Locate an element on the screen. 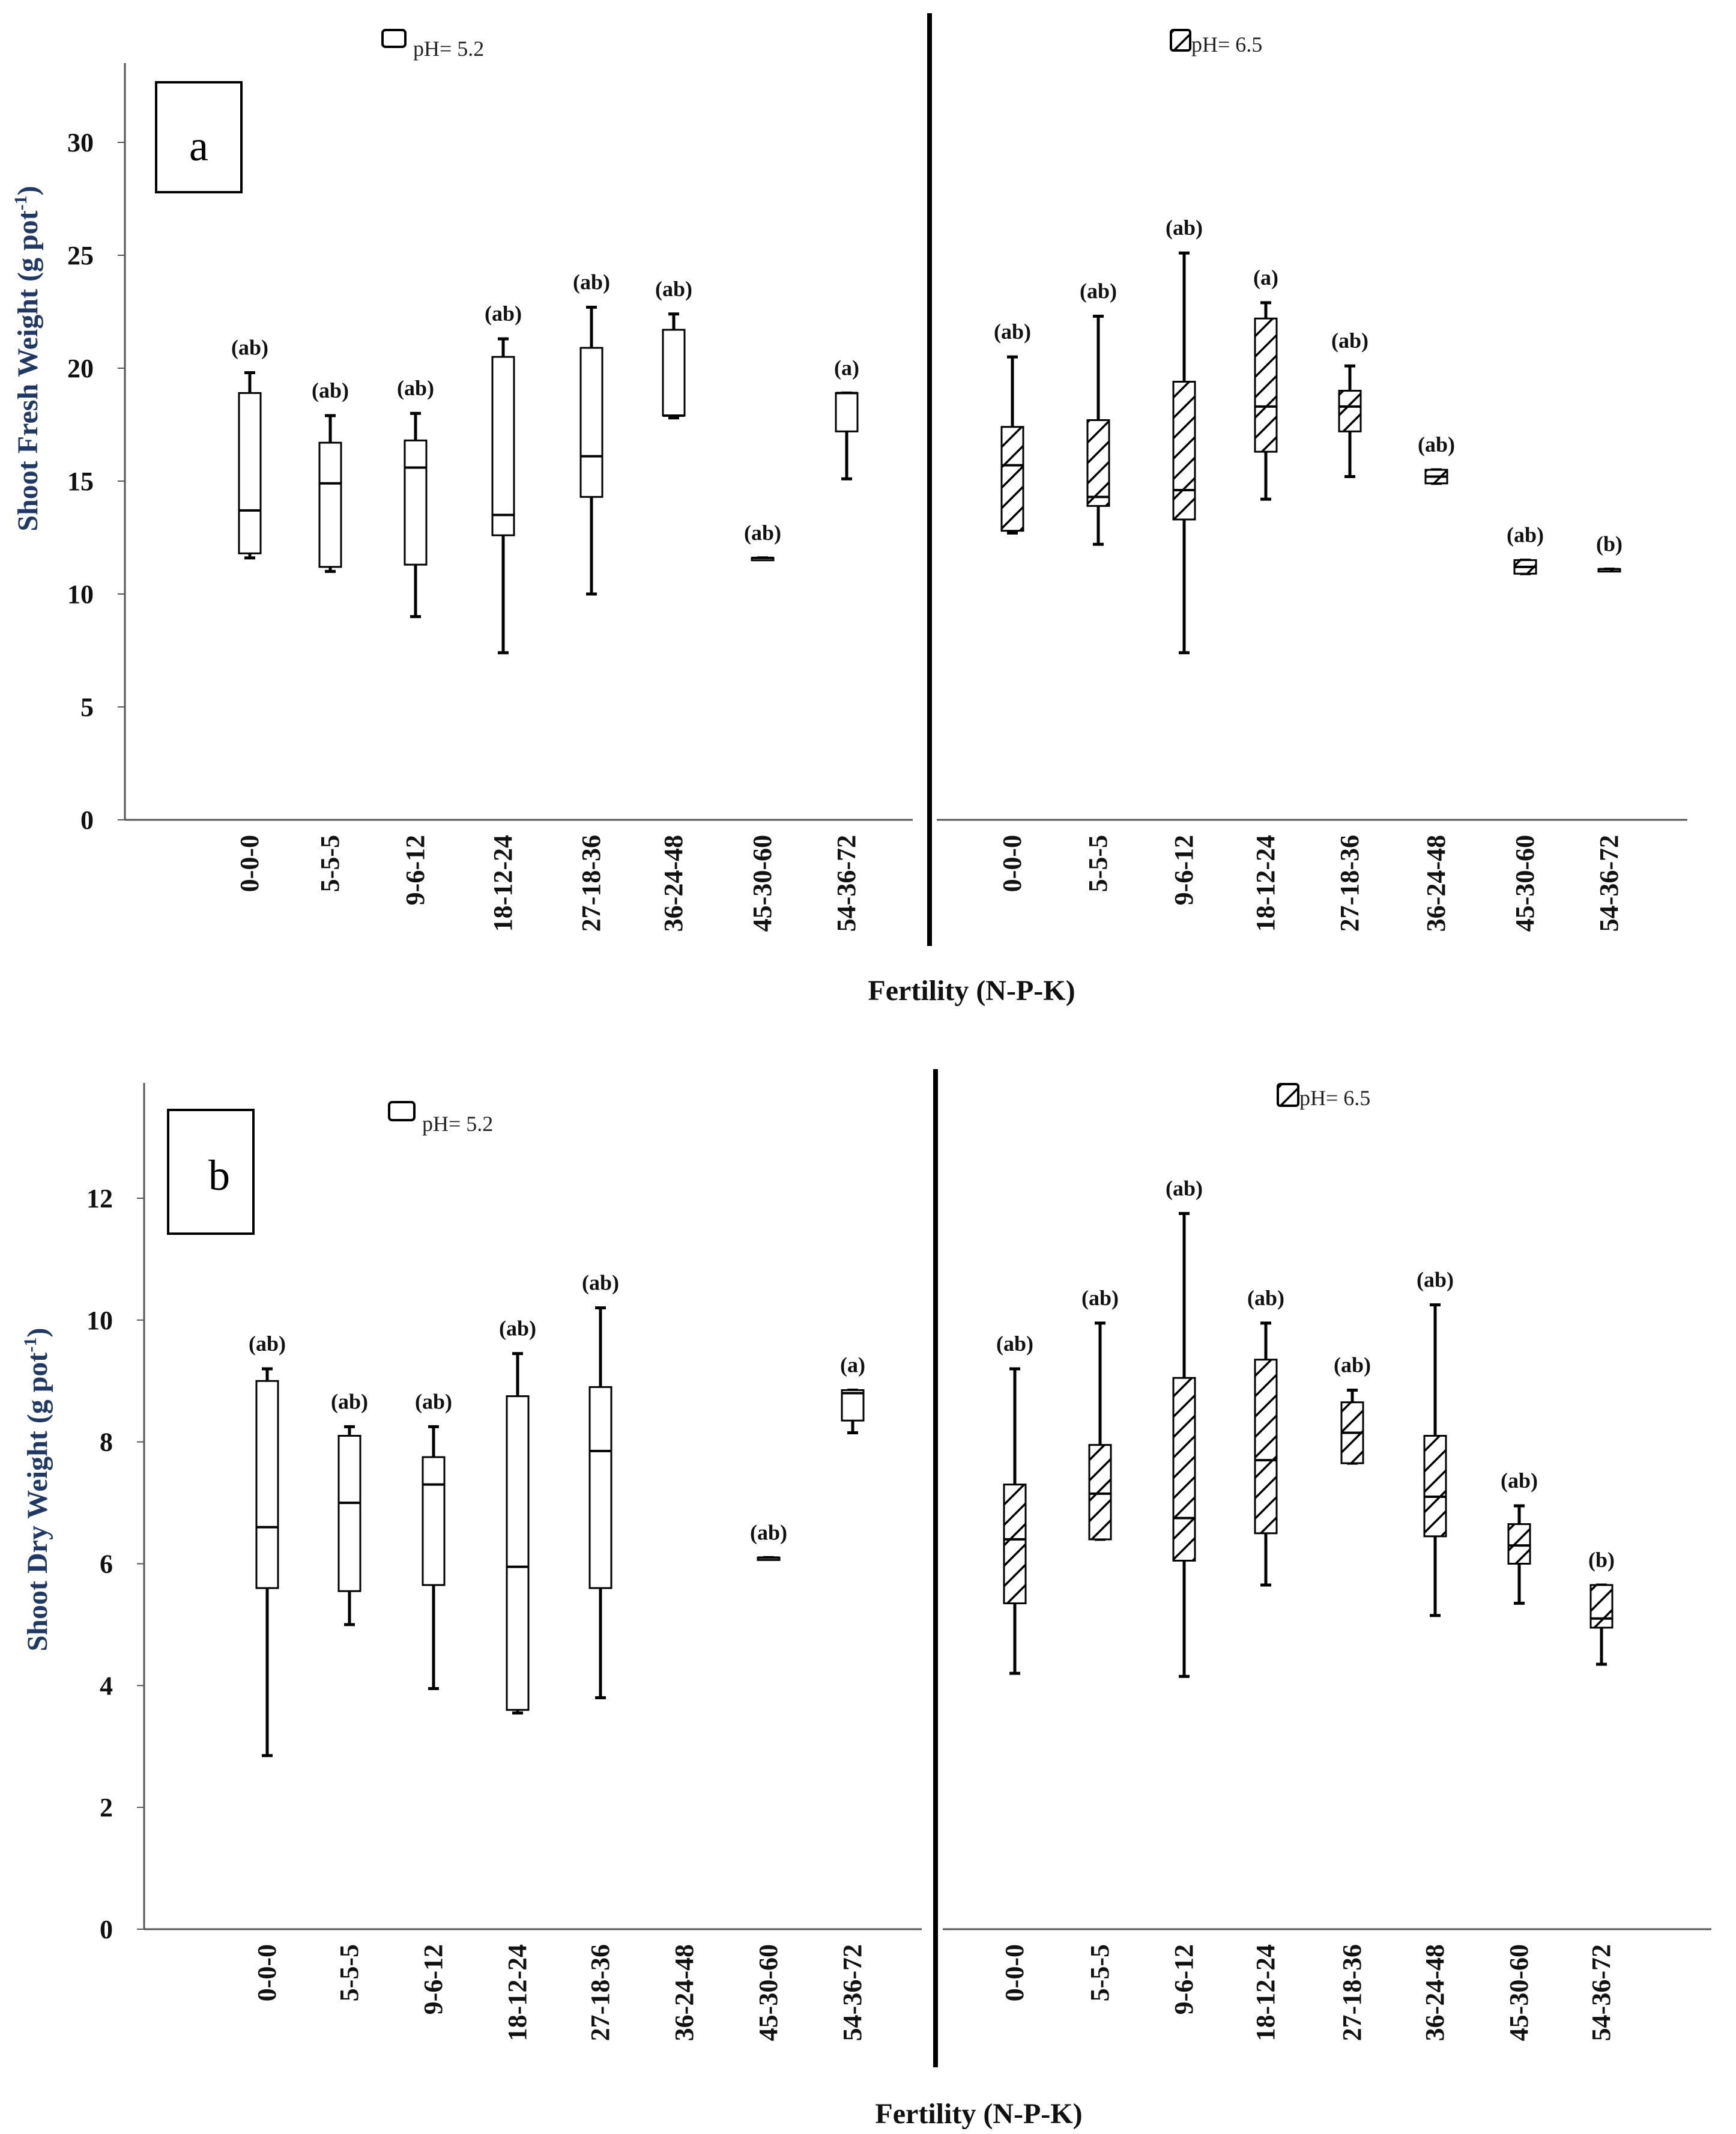  y-tick-label: 25 is located at coordinates (81, 256).